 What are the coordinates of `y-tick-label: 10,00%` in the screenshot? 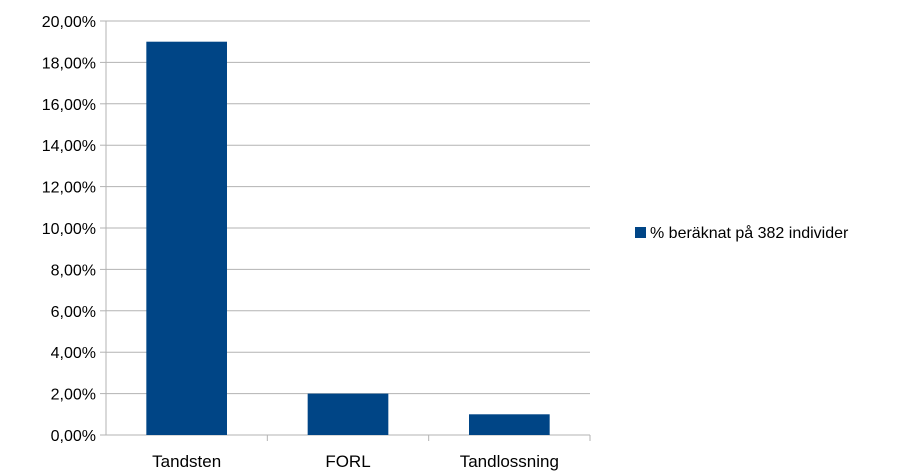 It's located at (69, 229).